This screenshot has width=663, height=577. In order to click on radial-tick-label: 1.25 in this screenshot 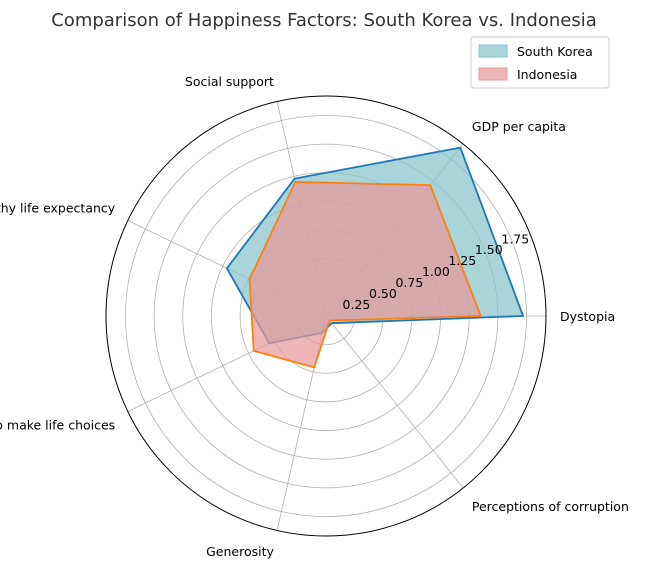, I will do `click(462, 260)`.